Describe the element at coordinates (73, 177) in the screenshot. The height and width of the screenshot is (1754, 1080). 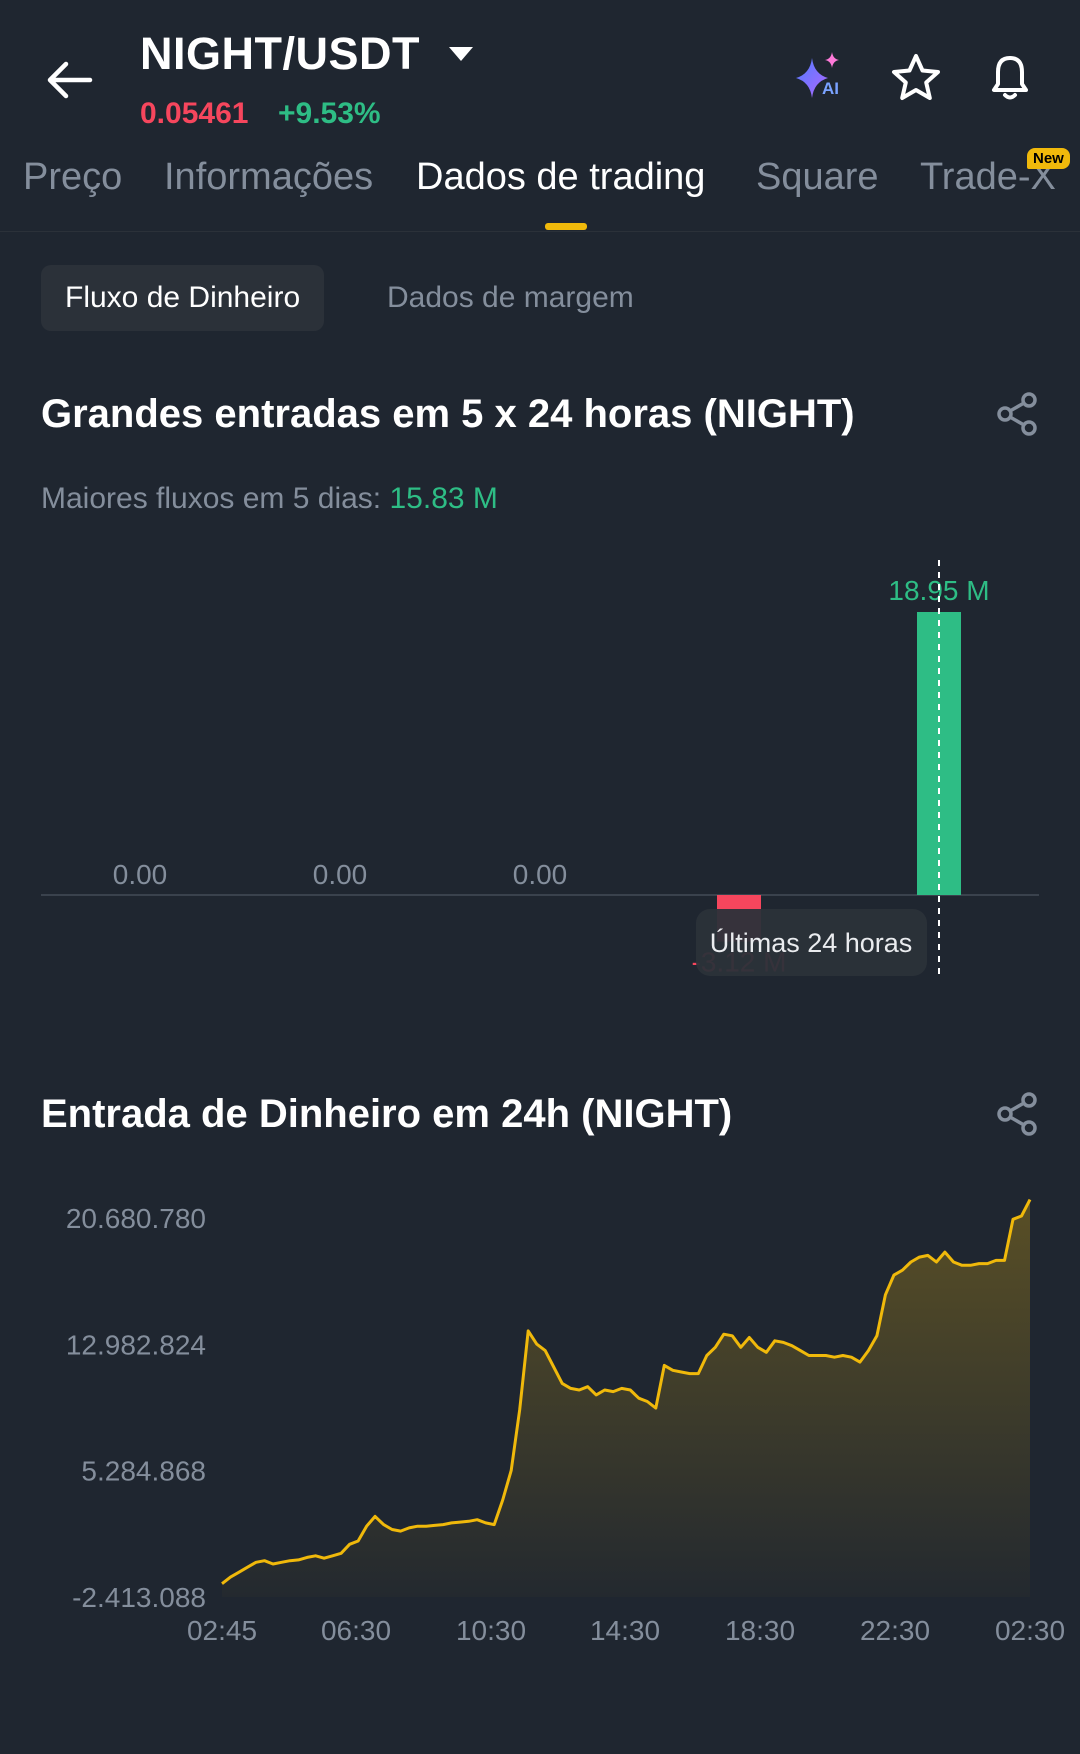
I see `tab-price: Preço` at that location.